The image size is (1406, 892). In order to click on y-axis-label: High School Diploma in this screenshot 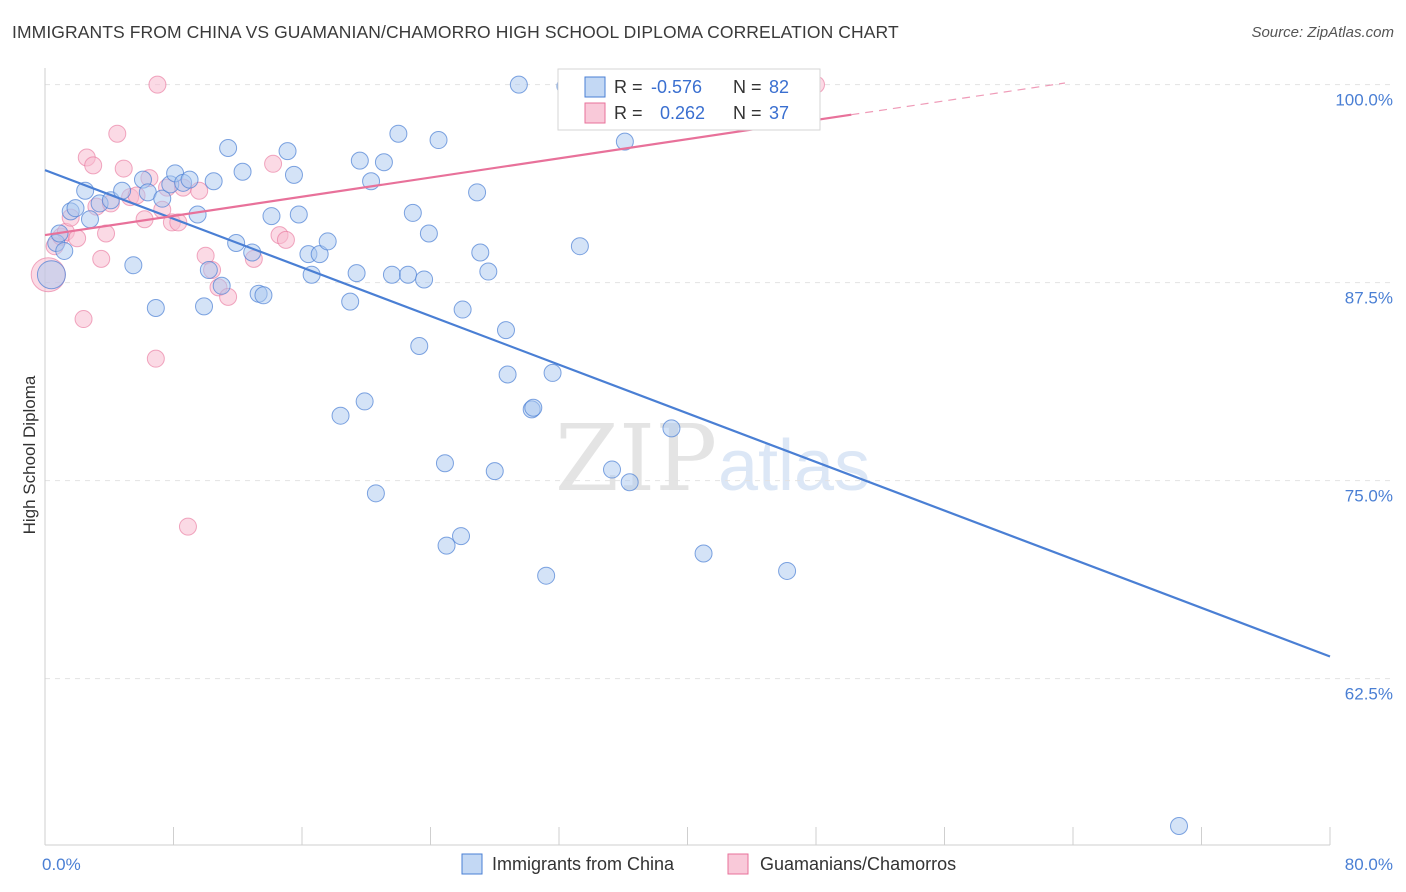, I will do `click(29, 454)`.